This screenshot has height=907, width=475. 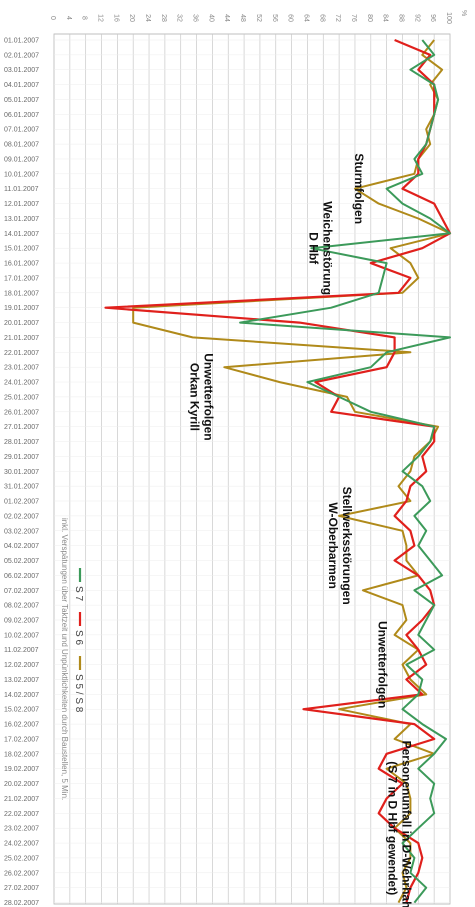 What do you see at coordinates (337, 18) in the screenshot?
I see `value-tick-label: 72` at bounding box center [337, 18].